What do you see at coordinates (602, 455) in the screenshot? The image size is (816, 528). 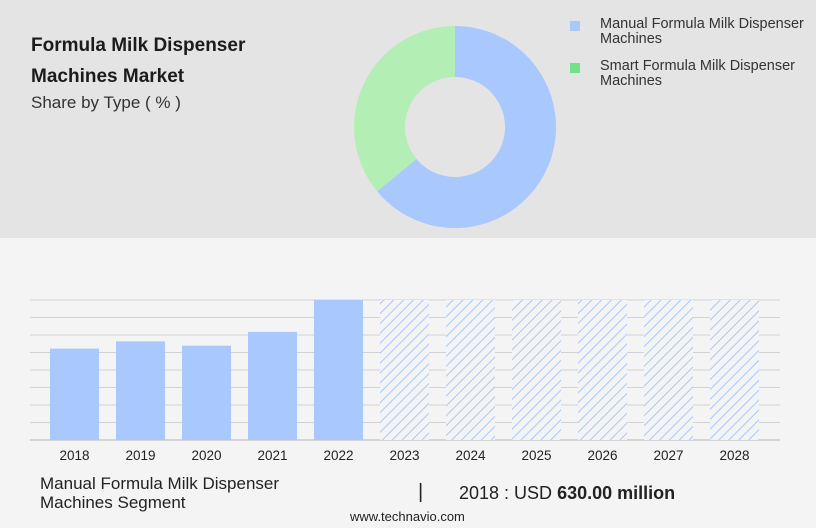 I see `x-tick-label-2026: 2026` at bounding box center [602, 455].